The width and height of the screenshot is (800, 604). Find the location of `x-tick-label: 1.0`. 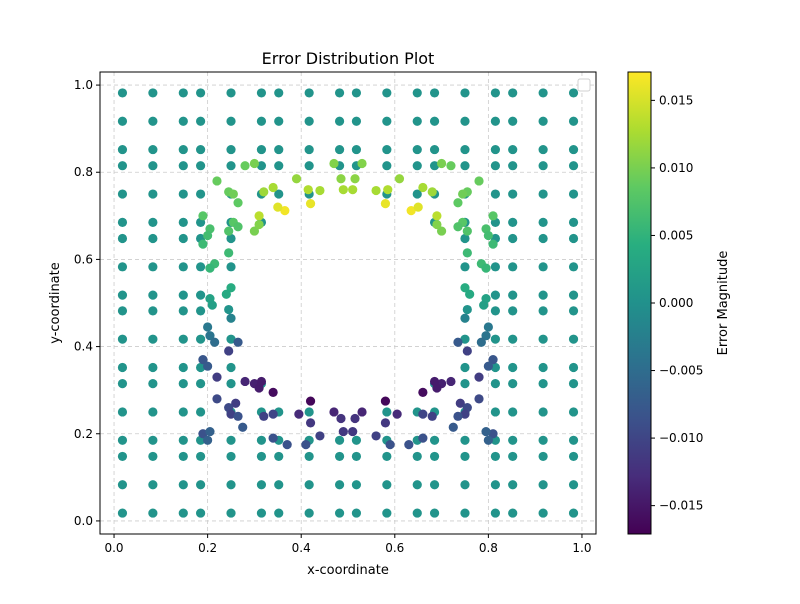

x-tick-label: 1.0 is located at coordinates (581, 548).